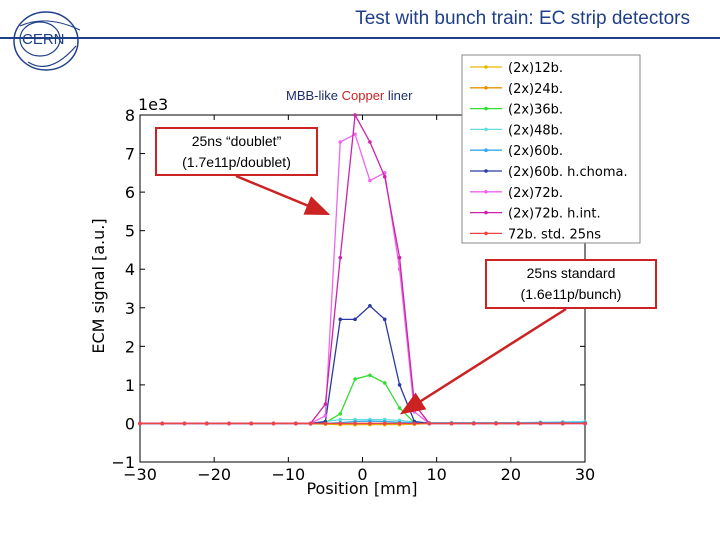  I want to click on legend-item: (2x)72b., so click(516, 193).